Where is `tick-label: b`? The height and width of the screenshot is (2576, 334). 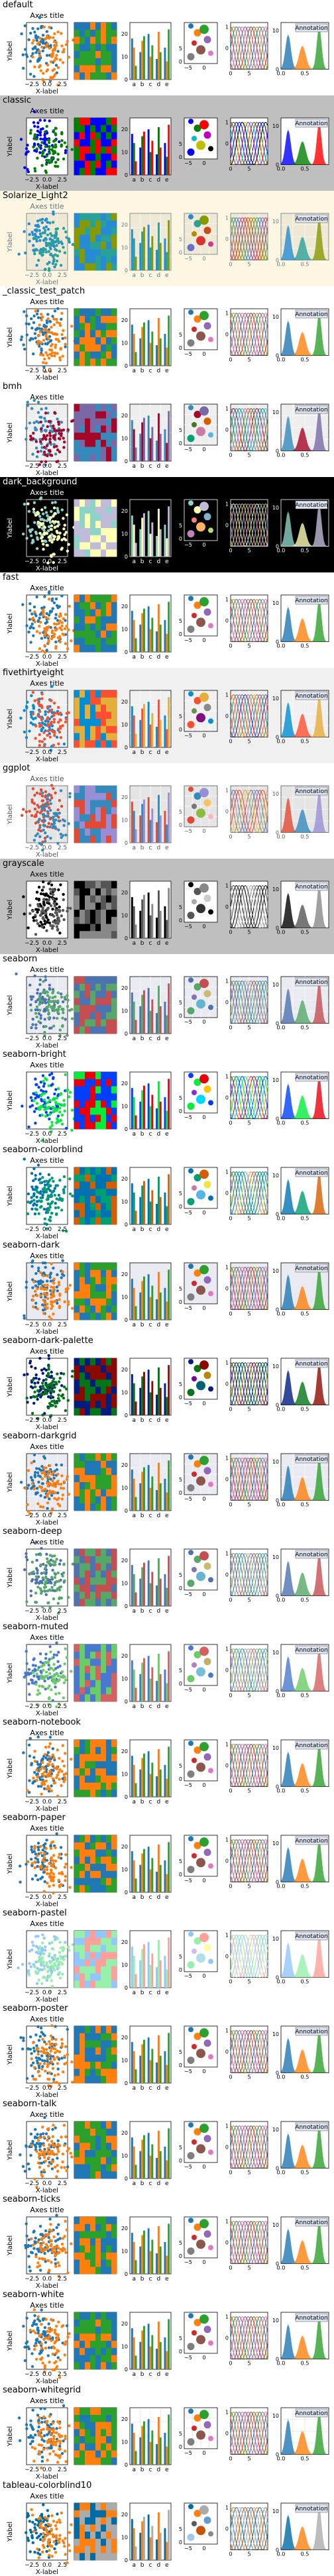 tick-label: b is located at coordinates (142, 657).